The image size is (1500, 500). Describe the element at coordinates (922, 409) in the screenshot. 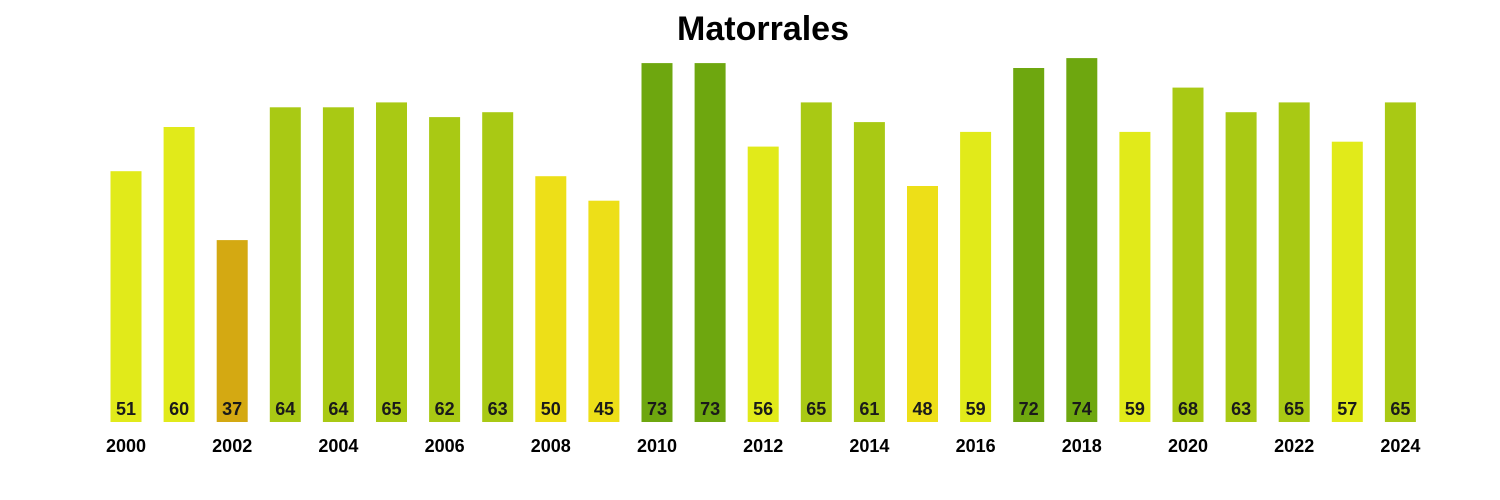

I see `value-label-2015: 48` at that location.